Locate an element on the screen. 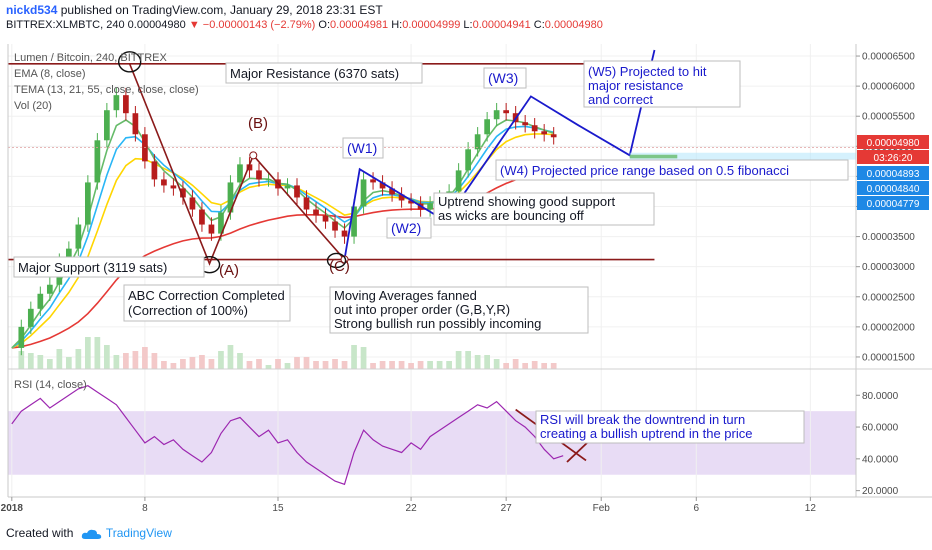  footer: Created with TradingView is located at coordinates (89, 533).